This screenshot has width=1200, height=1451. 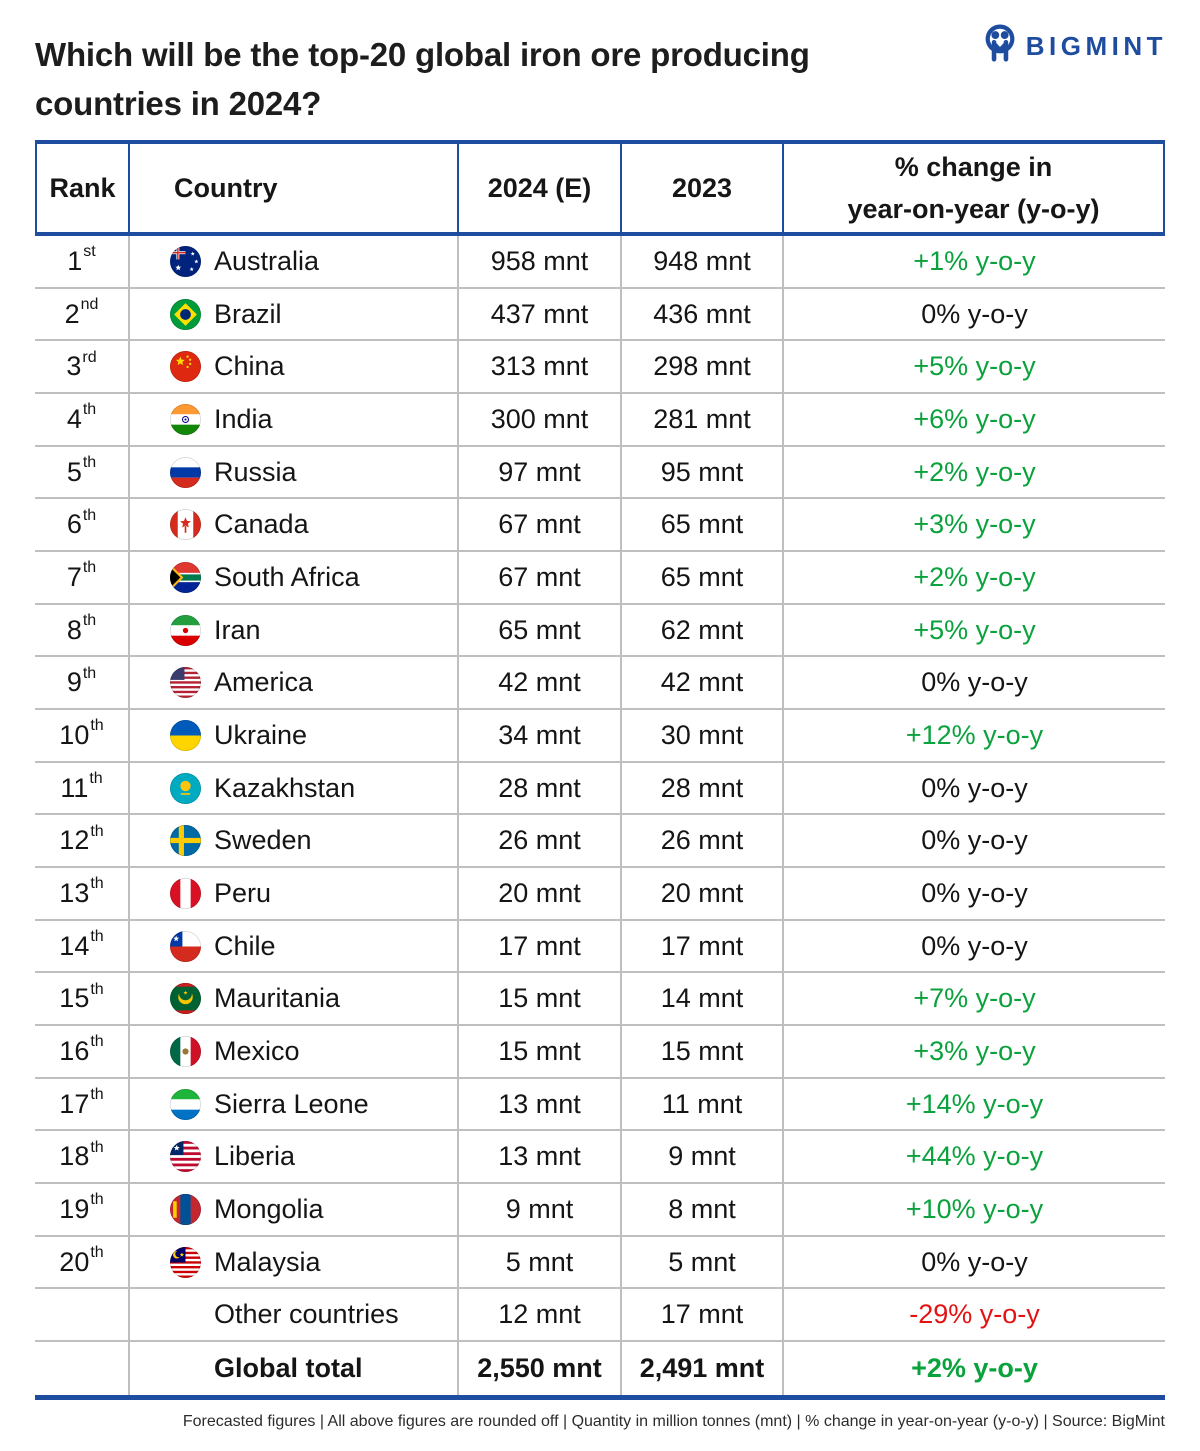 What do you see at coordinates (243, 892) in the screenshot?
I see `country-name: Peru` at bounding box center [243, 892].